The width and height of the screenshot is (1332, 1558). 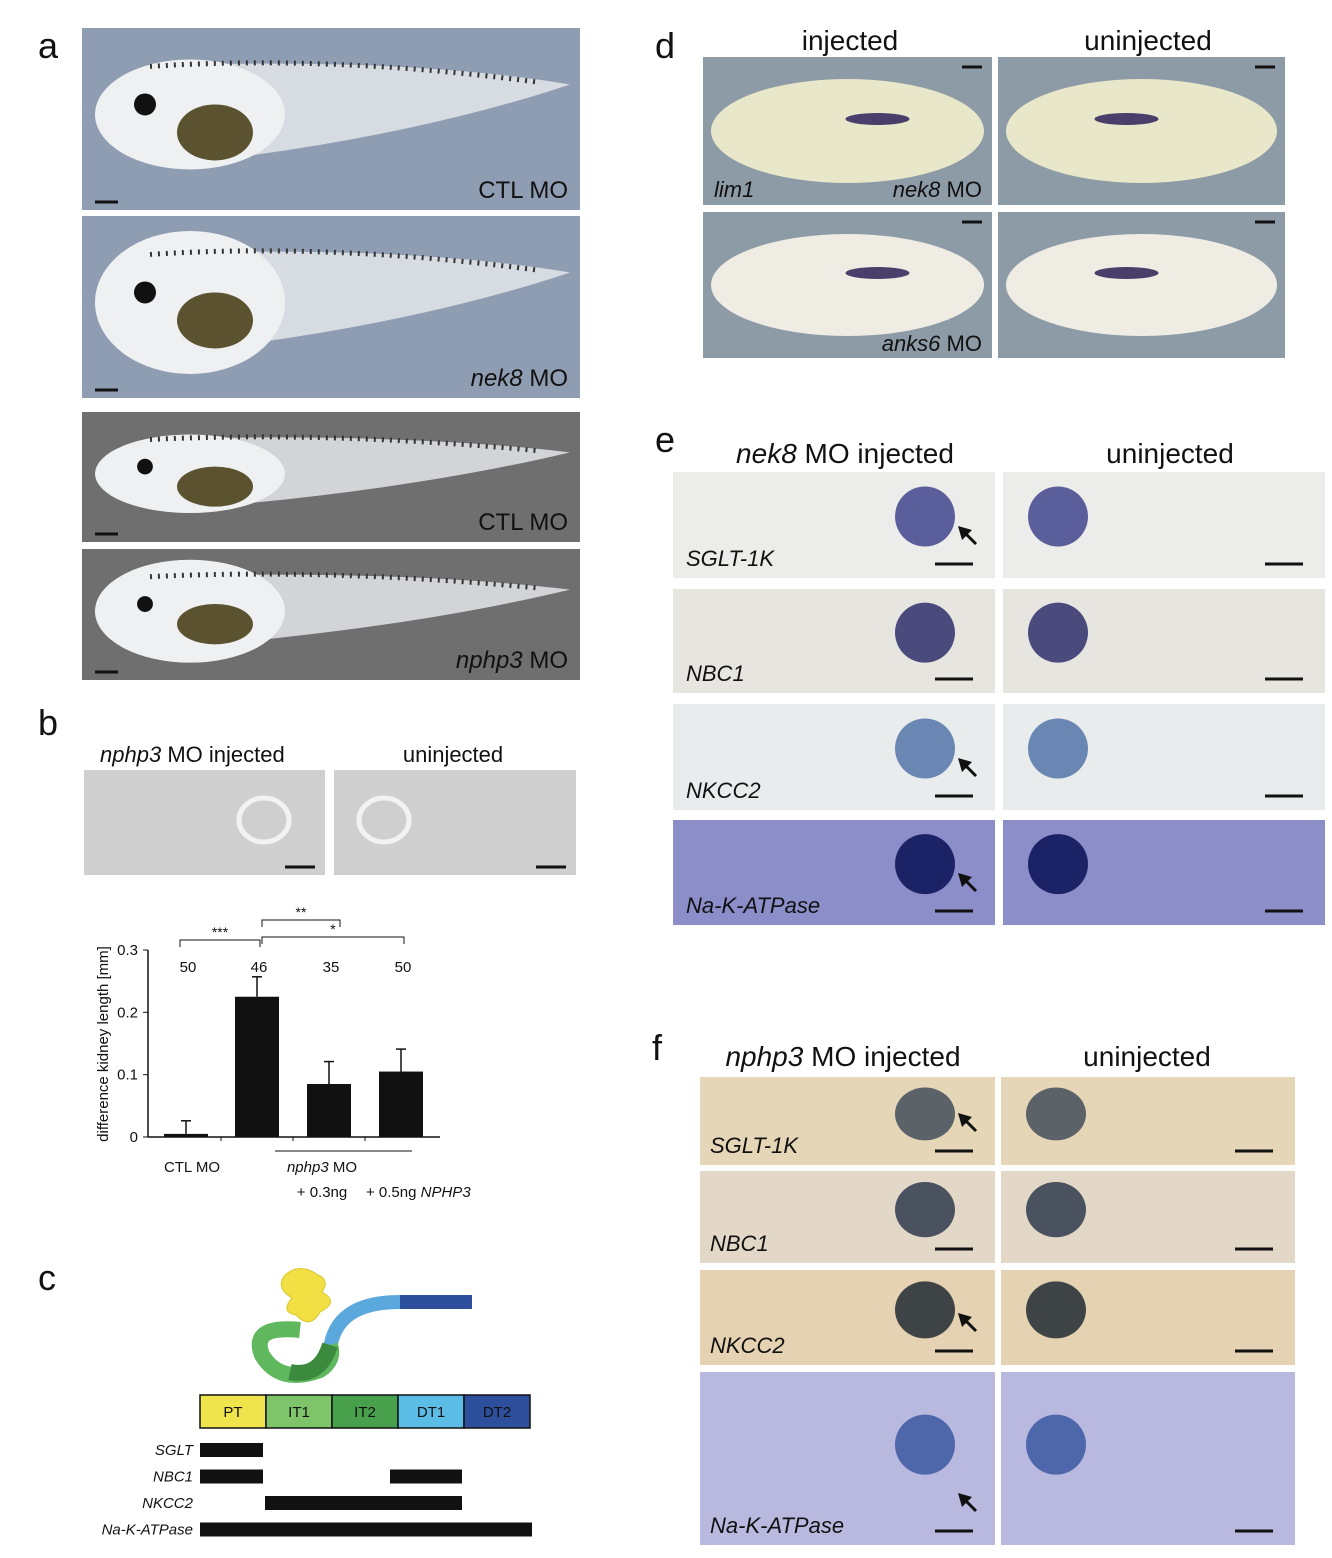 What do you see at coordinates (333, 940) in the screenshot?
I see `significance-bracket` at bounding box center [333, 940].